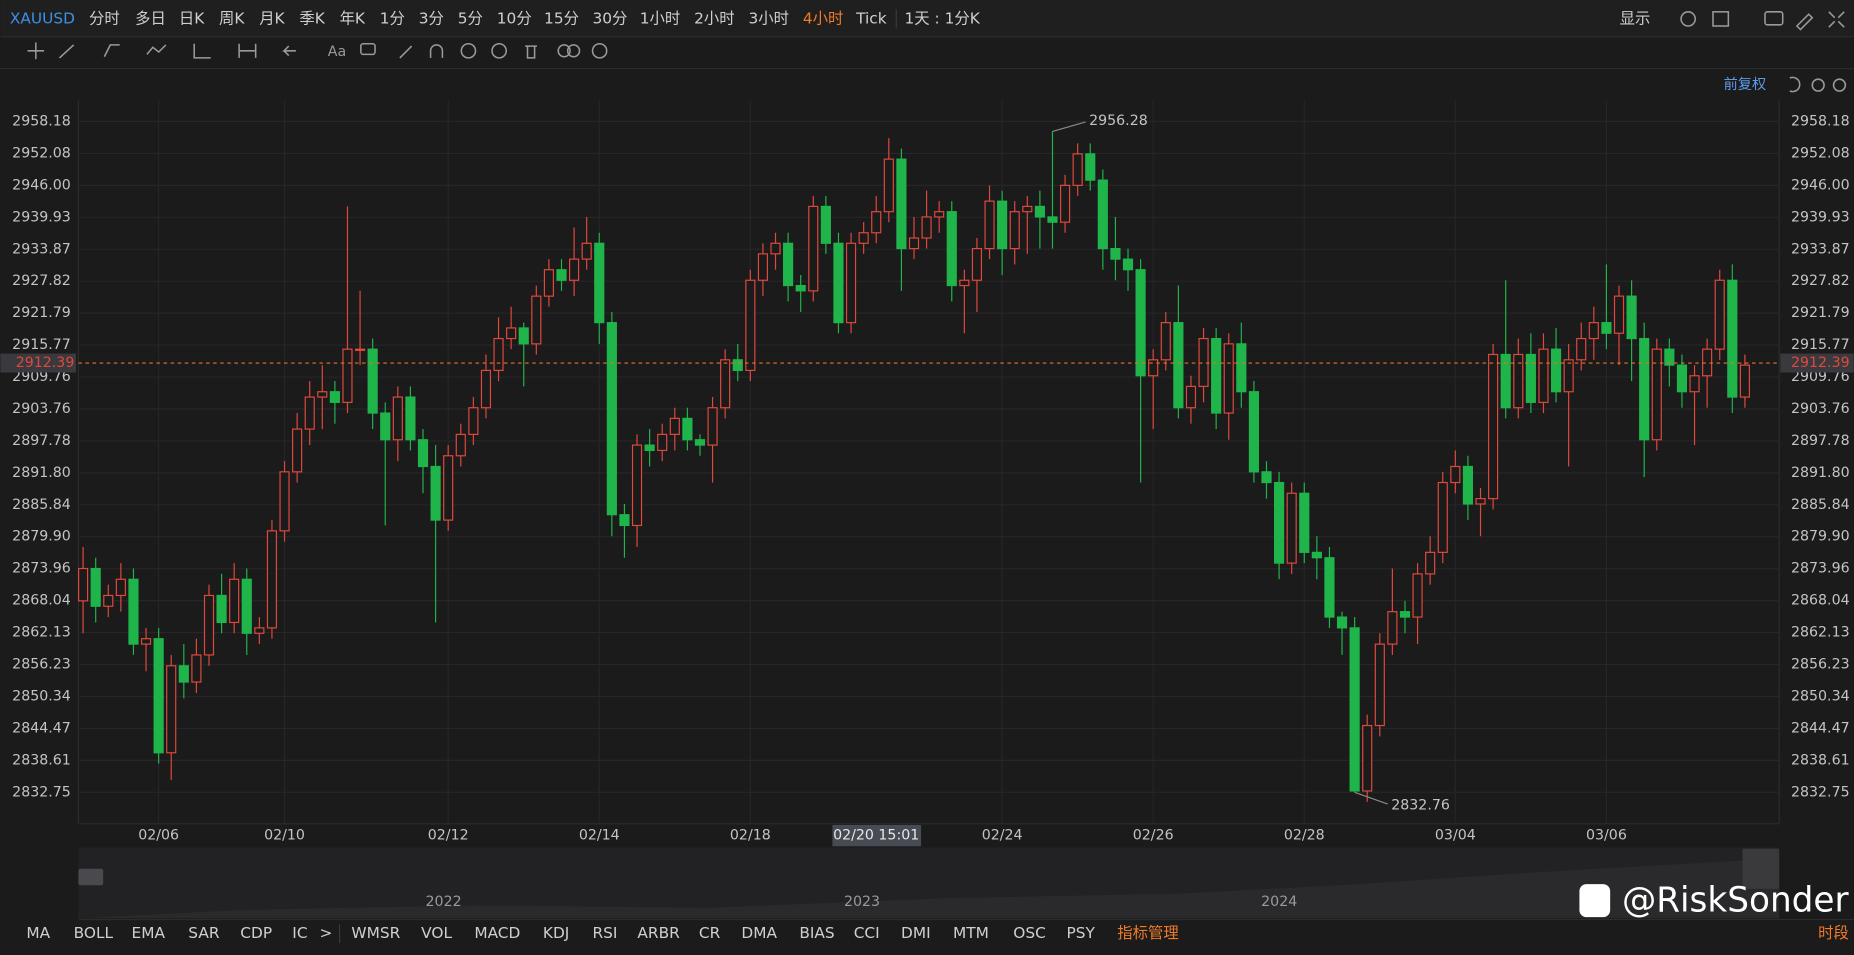 The height and width of the screenshot is (955, 1854). I want to click on y-tick-label: 2939.93, so click(41, 217).